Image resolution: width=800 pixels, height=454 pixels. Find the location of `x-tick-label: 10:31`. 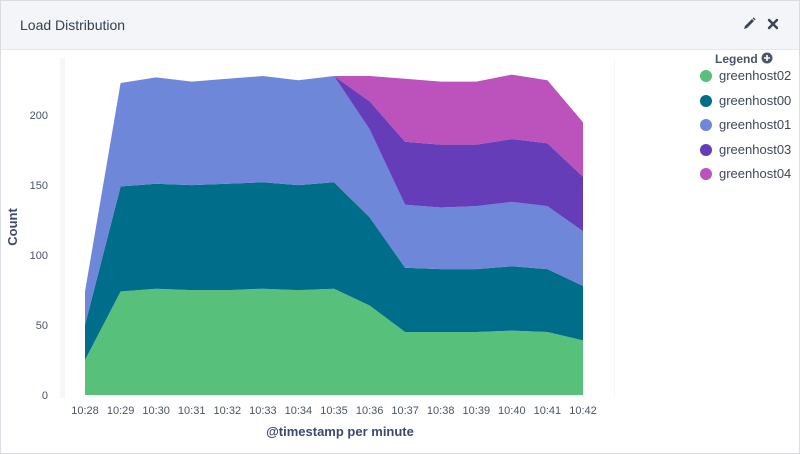

x-tick-label: 10:31 is located at coordinates (192, 411).